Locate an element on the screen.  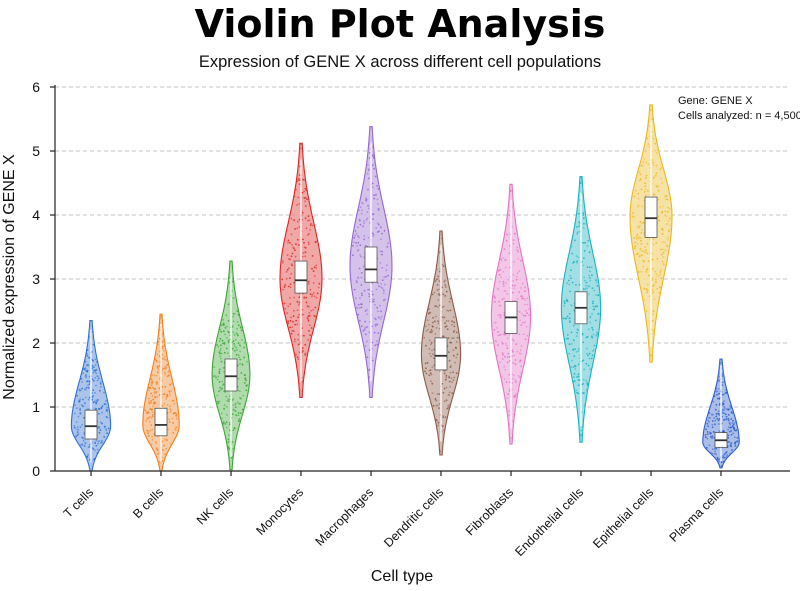
violin-endothelial-cells is located at coordinates (581, 309).